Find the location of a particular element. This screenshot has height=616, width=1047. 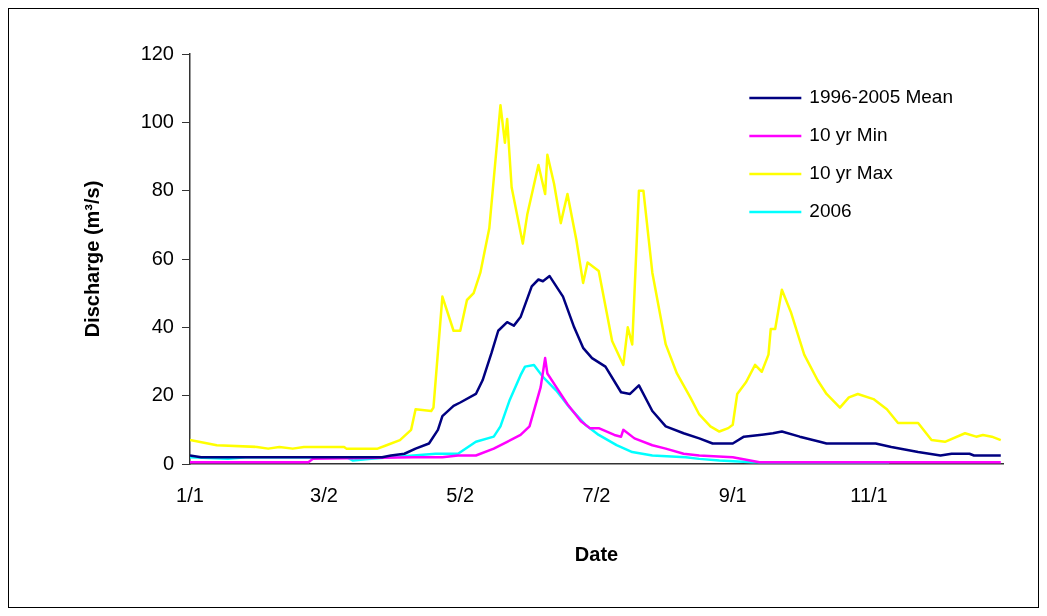

y-tick-label: 0 is located at coordinates (168, 462).